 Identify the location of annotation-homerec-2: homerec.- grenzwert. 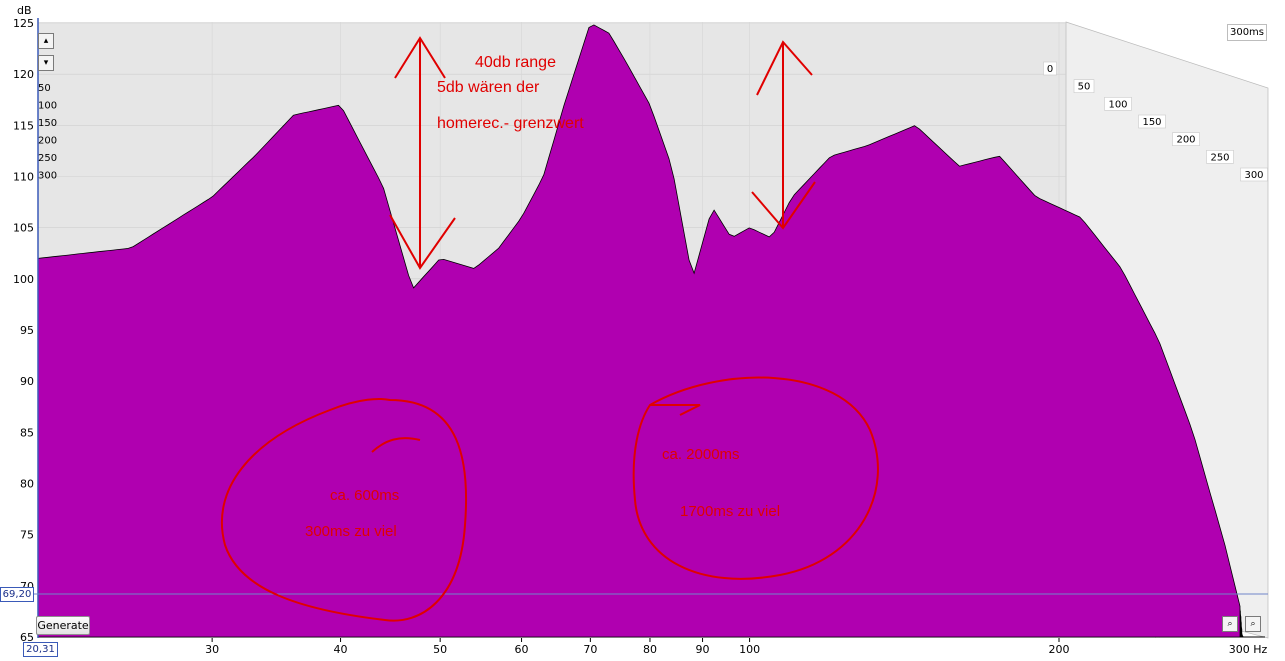
(510, 123).